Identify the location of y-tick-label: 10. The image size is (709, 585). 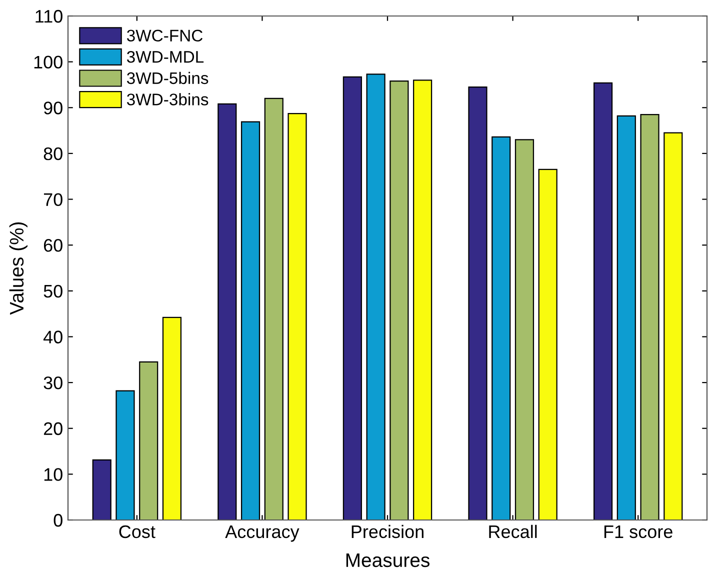
(53, 474).